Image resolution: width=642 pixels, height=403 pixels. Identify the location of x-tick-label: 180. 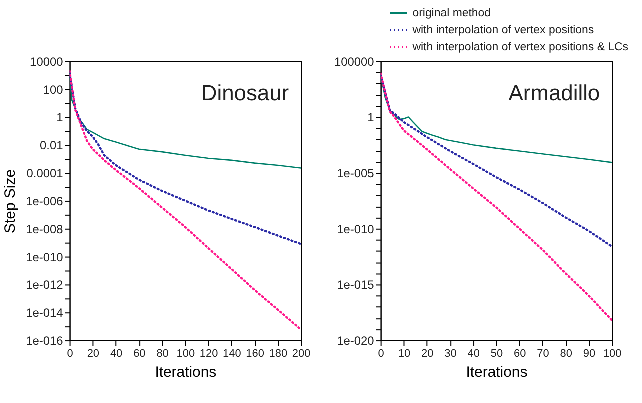
(278, 354).